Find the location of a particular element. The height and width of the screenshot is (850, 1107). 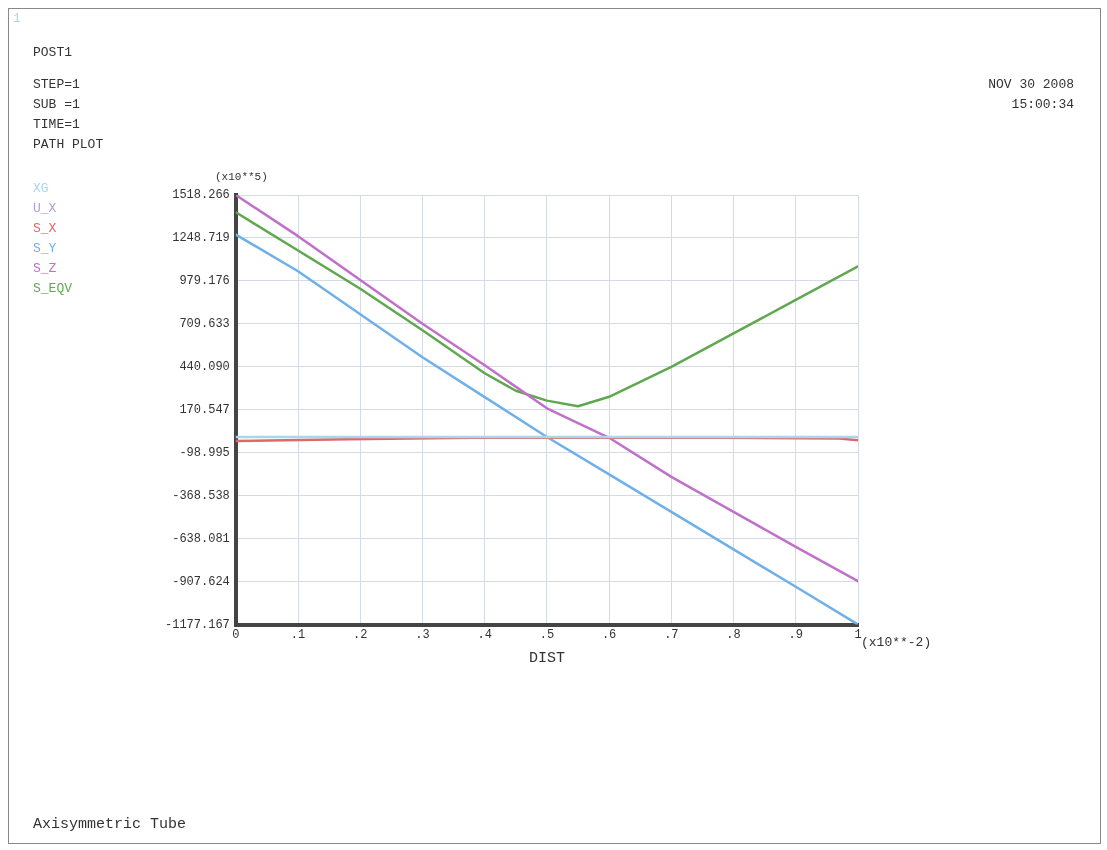

y-tick-label: 709.633 is located at coordinates (204, 324).